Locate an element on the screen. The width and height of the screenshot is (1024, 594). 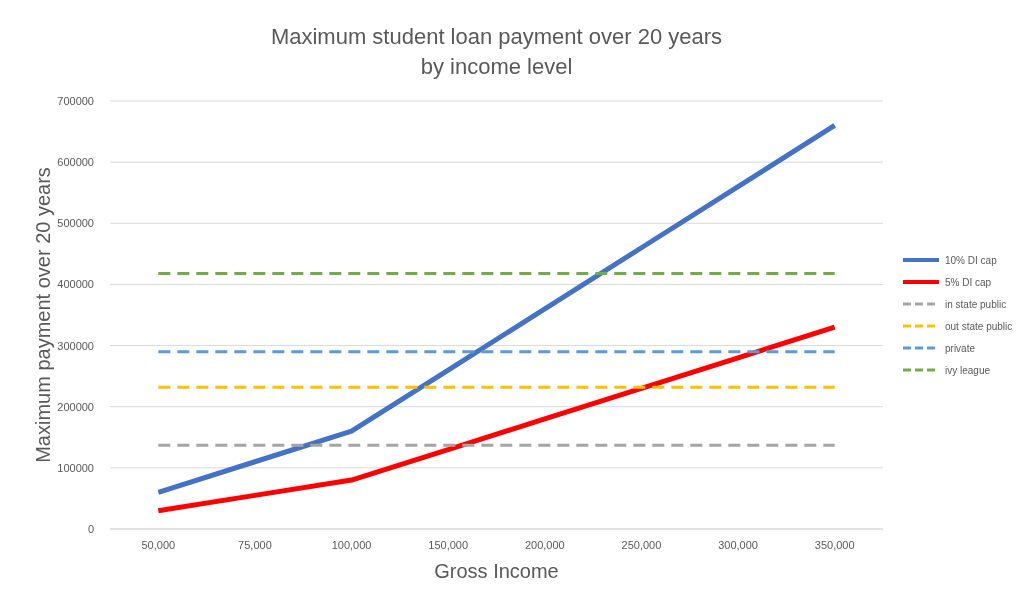
y-axis-title: Maximum payment over 20 years is located at coordinates (43, 315).